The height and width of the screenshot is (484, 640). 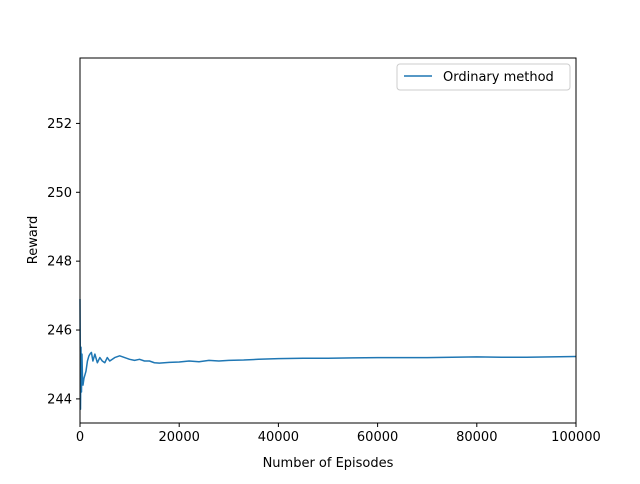 What do you see at coordinates (80, 437) in the screenshot?
I see `x-tick-label: 0` at bounding box center [80, 437].